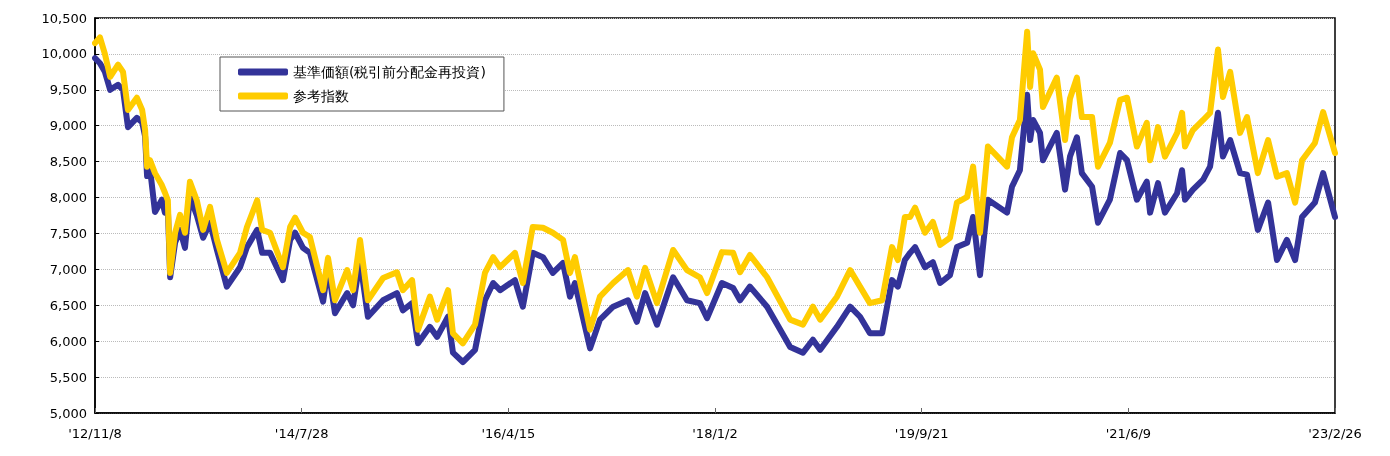 This screenshot has width=1390, height=456. What do you see at coordinates (508, 433) in the screenshot?
I see `x-tick-label: '16/4/15` at bounding box center [508, 433].